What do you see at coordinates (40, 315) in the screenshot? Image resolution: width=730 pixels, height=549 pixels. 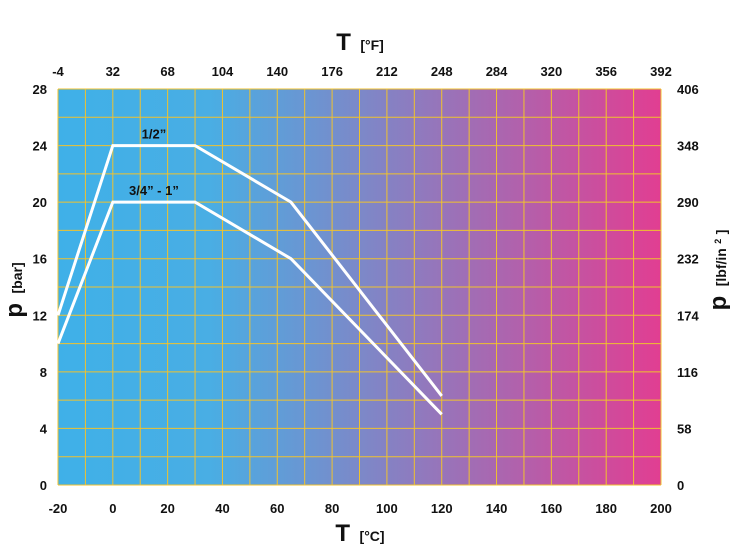 I see `y-left-tick-label: 12` at bounding box center [40, 315].